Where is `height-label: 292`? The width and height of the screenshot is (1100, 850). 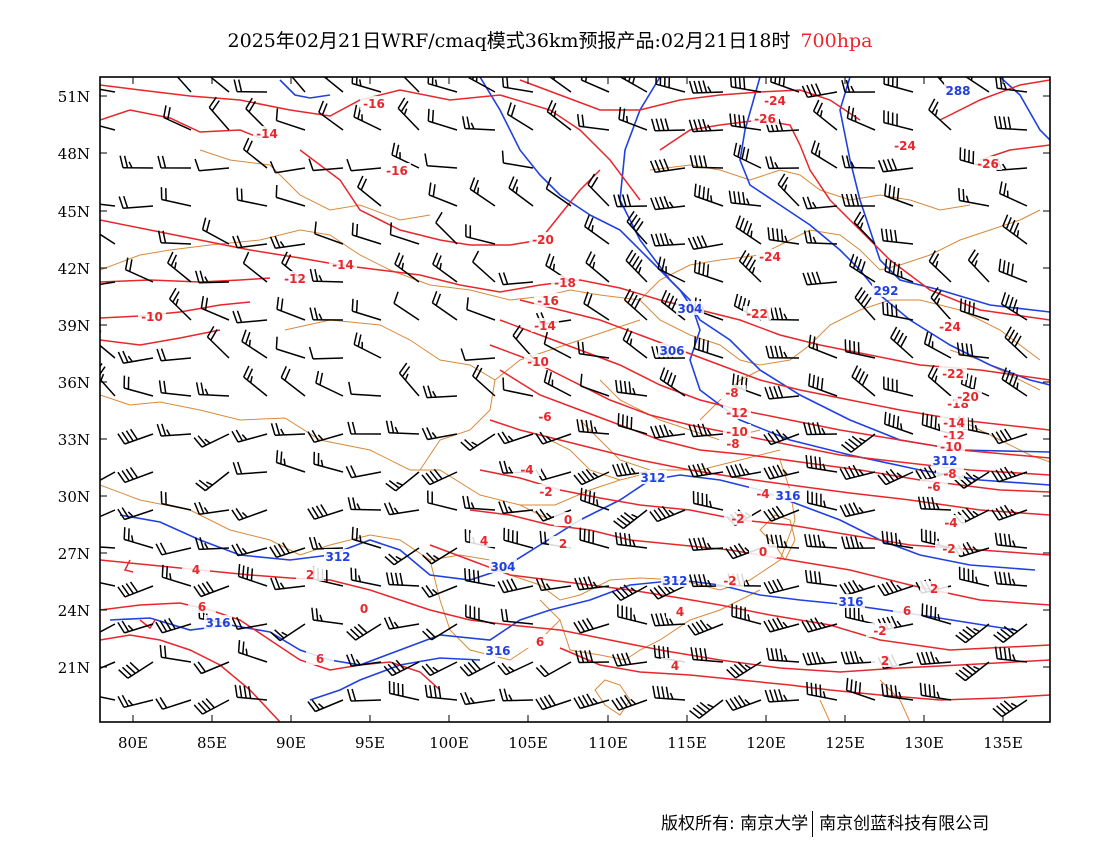
height-label: 292 is located at coordinates (885, 291).